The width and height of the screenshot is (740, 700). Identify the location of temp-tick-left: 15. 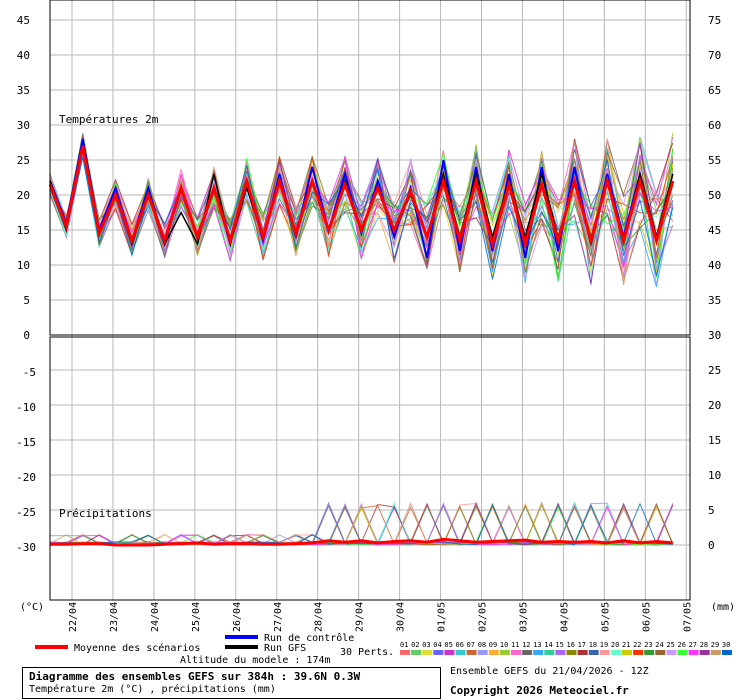
(23, 230).